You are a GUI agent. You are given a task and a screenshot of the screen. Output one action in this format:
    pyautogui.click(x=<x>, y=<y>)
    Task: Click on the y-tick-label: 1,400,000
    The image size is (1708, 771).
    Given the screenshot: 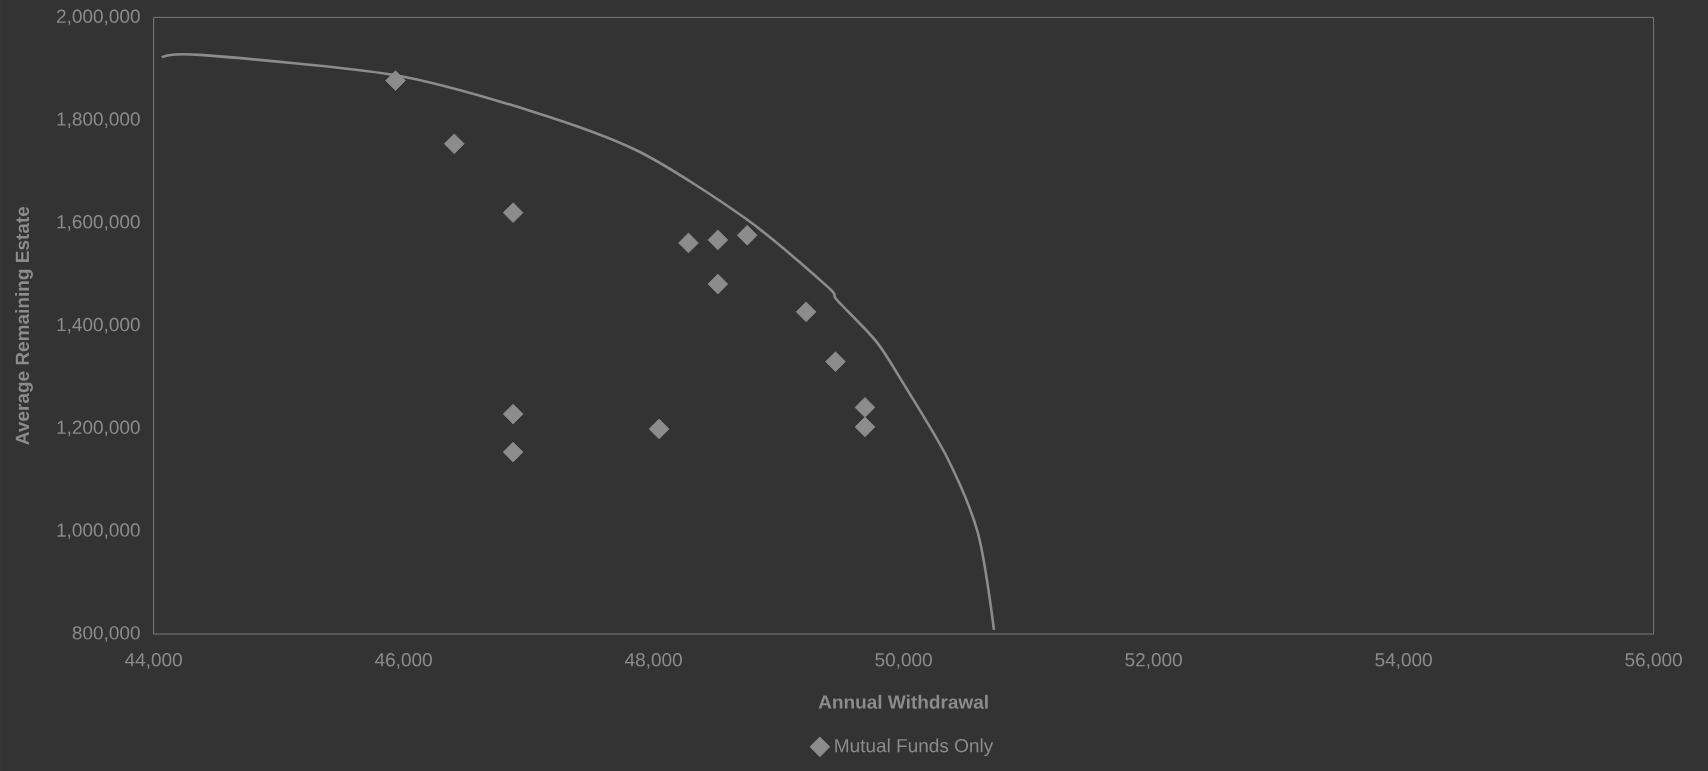 What is the action you would take?
    pyautogui.click(x=98, y=325)
    